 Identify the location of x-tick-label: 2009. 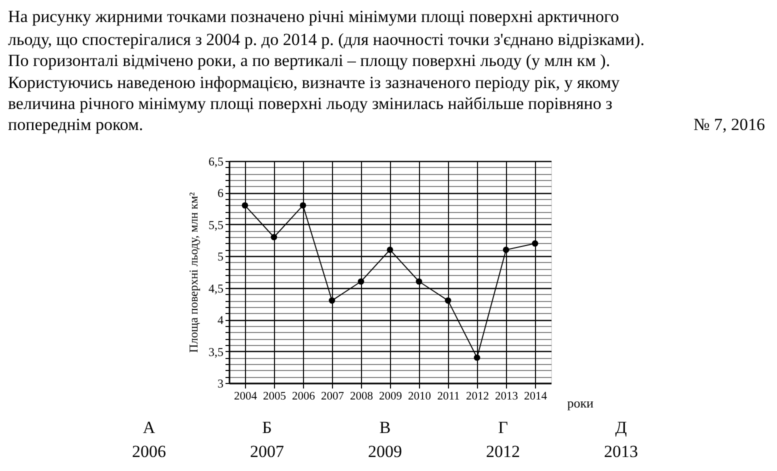
(390, 396).